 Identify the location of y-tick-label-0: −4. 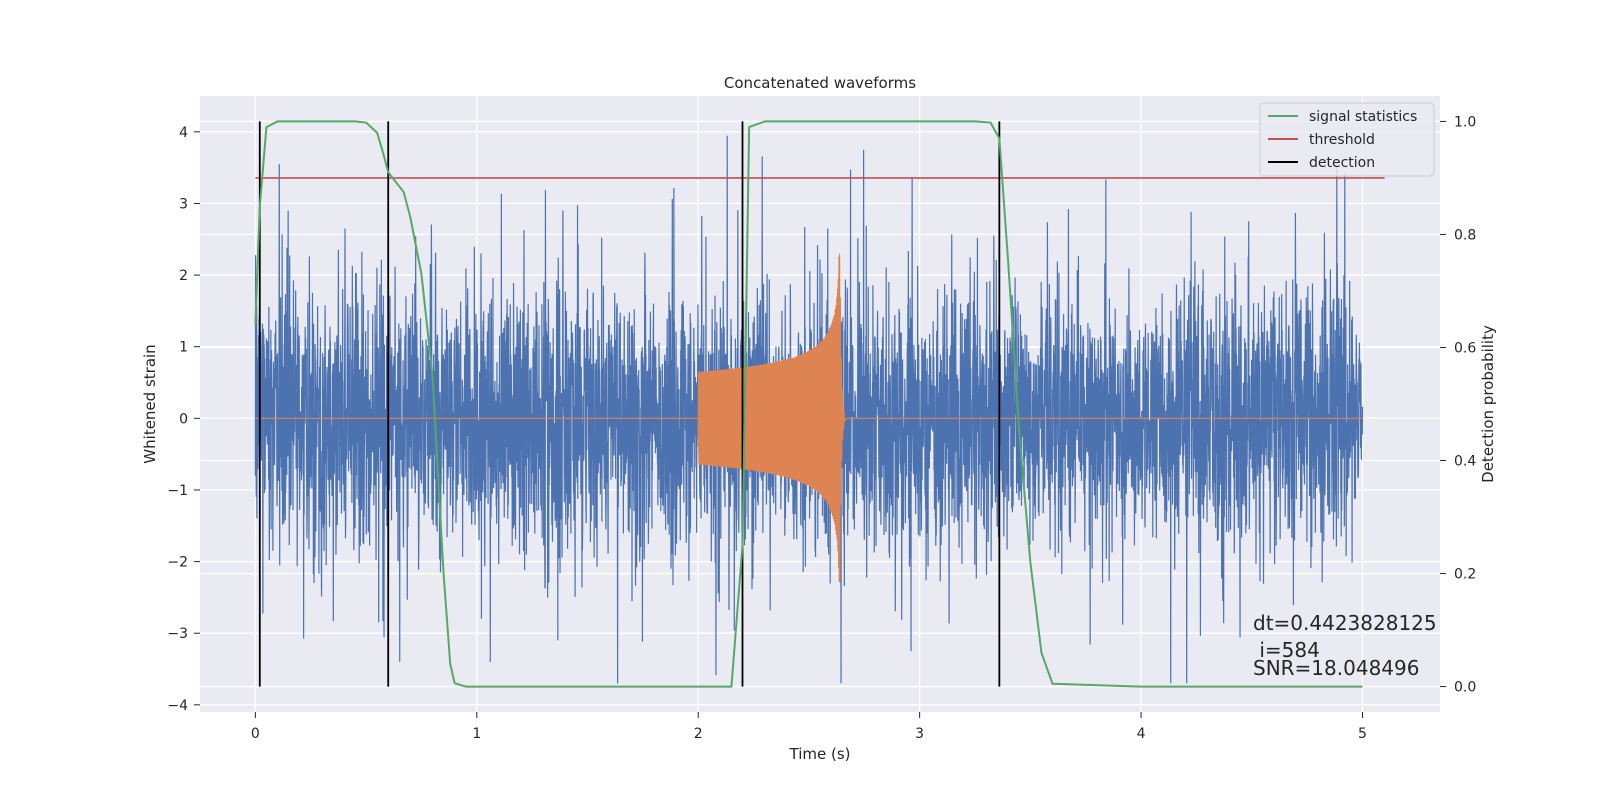
(177, 706).